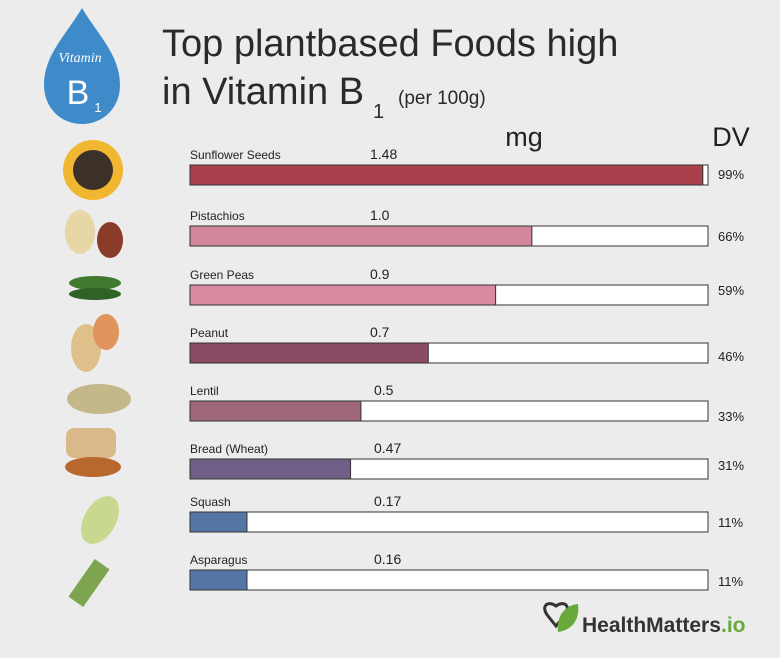 The image size is (780, 658). Describe the element at coordinates (380, 332) in the screenshot. I see `mg-label: 0.7` at that location.